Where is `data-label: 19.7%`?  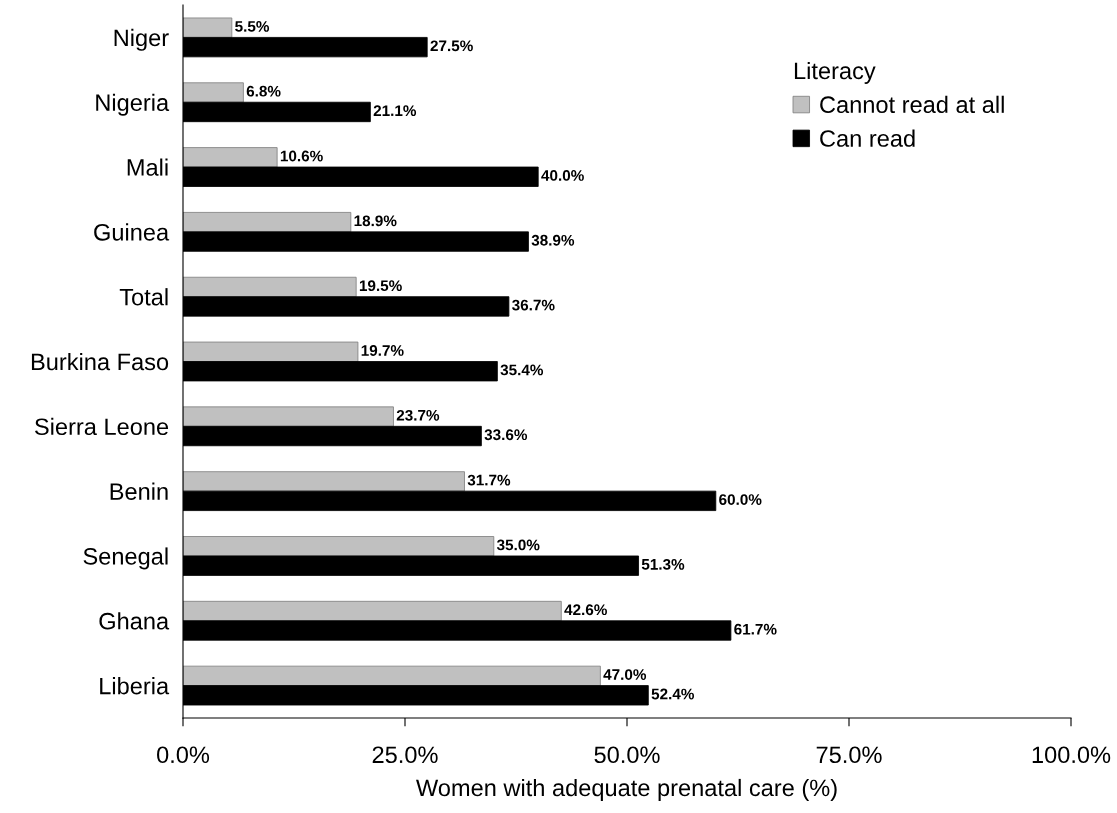 data-label: 19.7% is located at coordinates (382, 350).